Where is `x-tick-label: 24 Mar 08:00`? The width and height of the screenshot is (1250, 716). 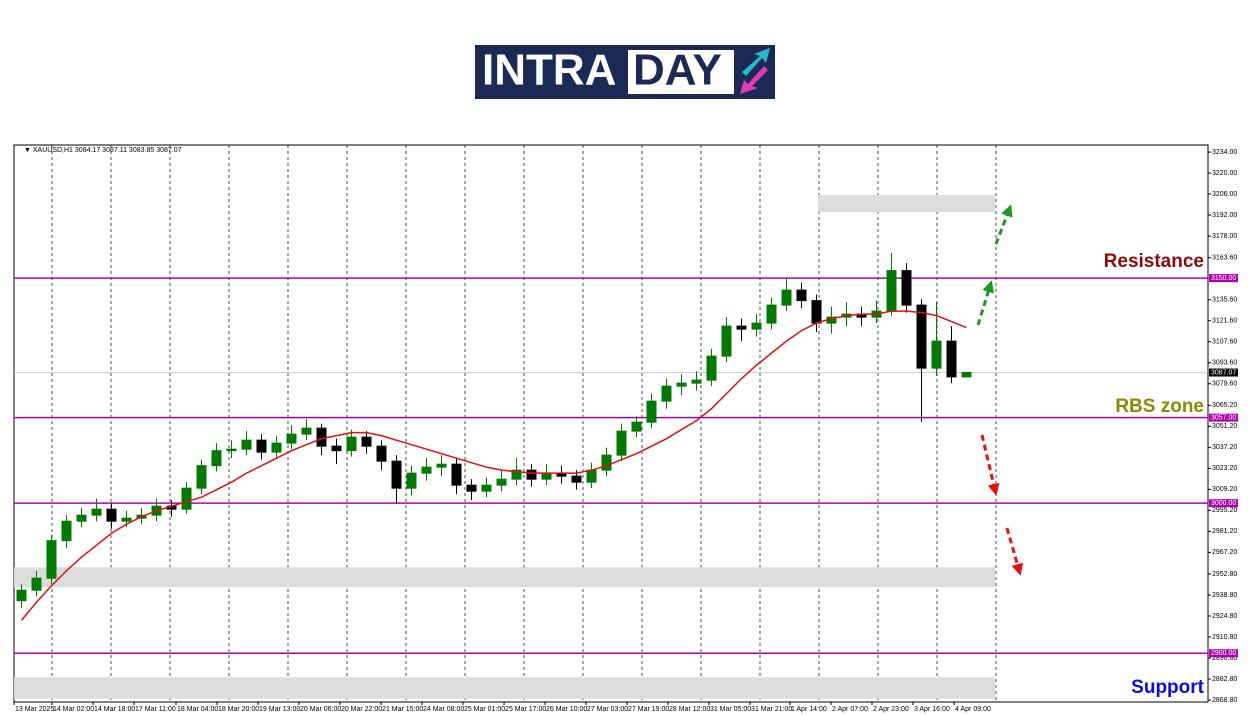
x-tick-label: 24 Mar 08:00 is located at coordinates (443, 709).